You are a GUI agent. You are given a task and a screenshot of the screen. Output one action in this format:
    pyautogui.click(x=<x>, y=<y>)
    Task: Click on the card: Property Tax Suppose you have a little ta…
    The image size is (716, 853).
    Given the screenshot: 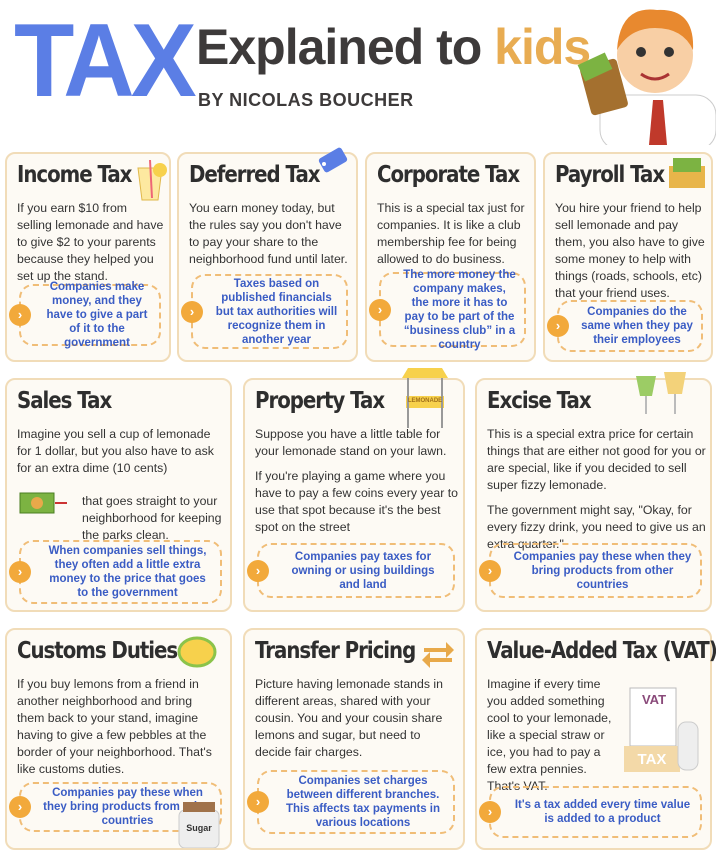 What is the action you would take?
    pyautogui.click(x=354, y=490)
    